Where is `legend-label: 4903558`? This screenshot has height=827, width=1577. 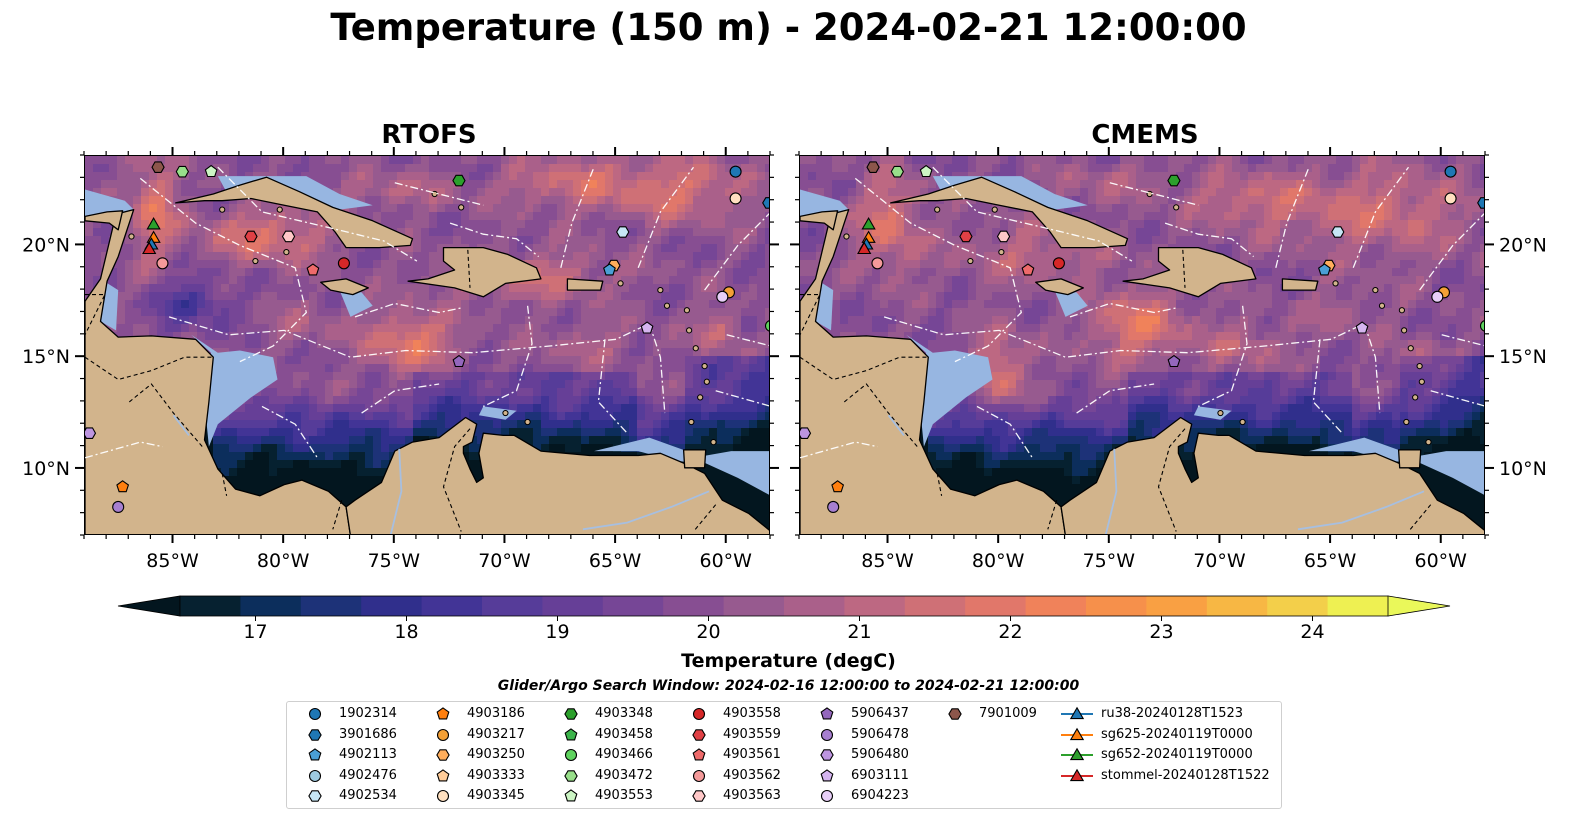 legend-label: 4903558 is located at coordinates (752, 713).